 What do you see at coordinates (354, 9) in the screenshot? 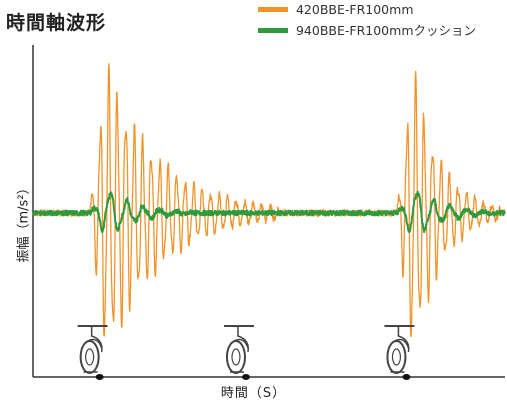
I see `legend-label-orange: 420BBE-FR100mm` at bounding box center [354, 9].